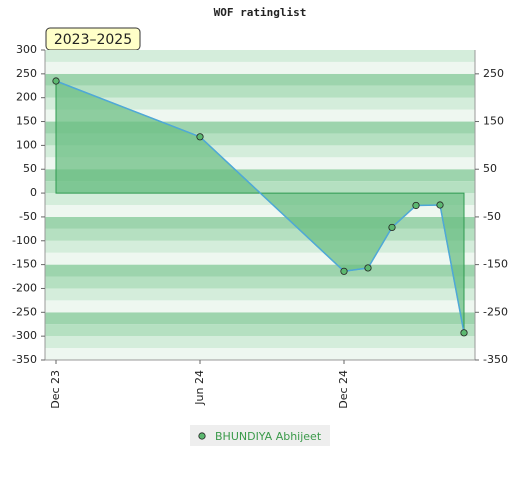  What do you see at coordinates (93, 40) in the screenshot?
I see `badge: 2023–2025` at bounding box center [93, 40].